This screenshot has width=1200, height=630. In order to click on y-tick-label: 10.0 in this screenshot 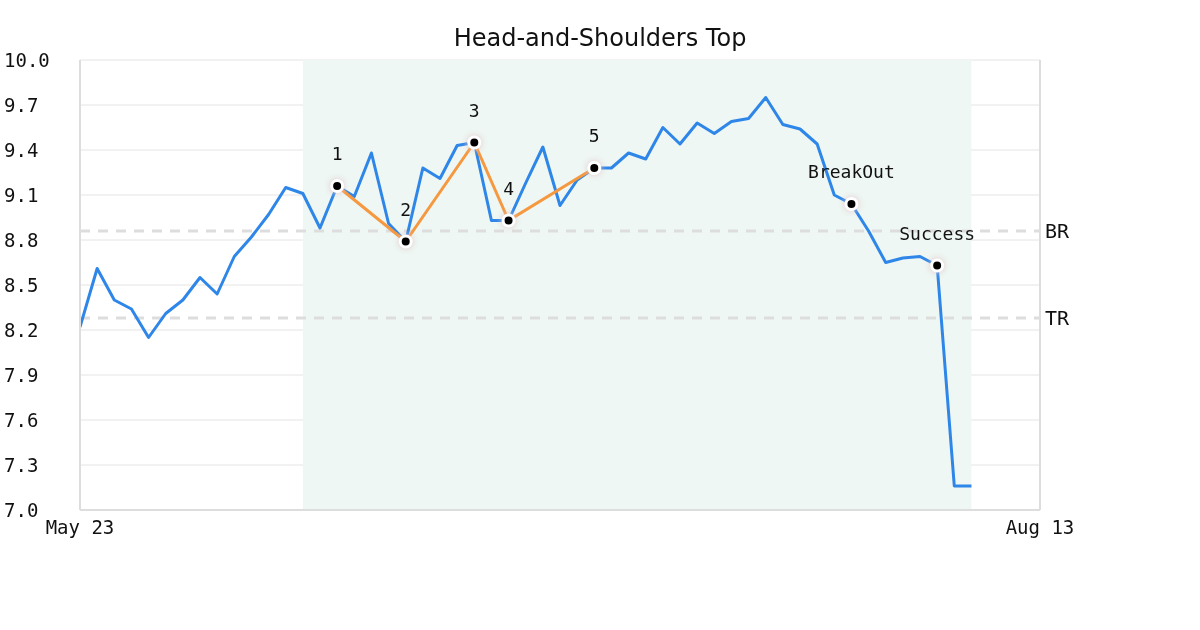, I will do `click(27, 60)`.